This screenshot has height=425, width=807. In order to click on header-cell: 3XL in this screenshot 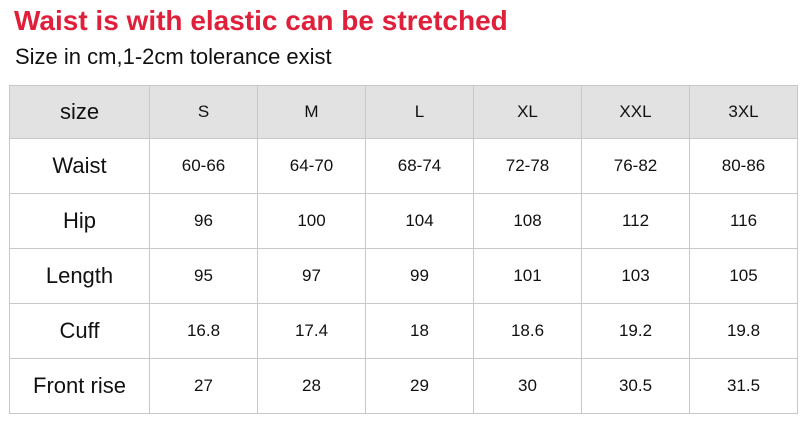, I will do `click(743, 112)`.